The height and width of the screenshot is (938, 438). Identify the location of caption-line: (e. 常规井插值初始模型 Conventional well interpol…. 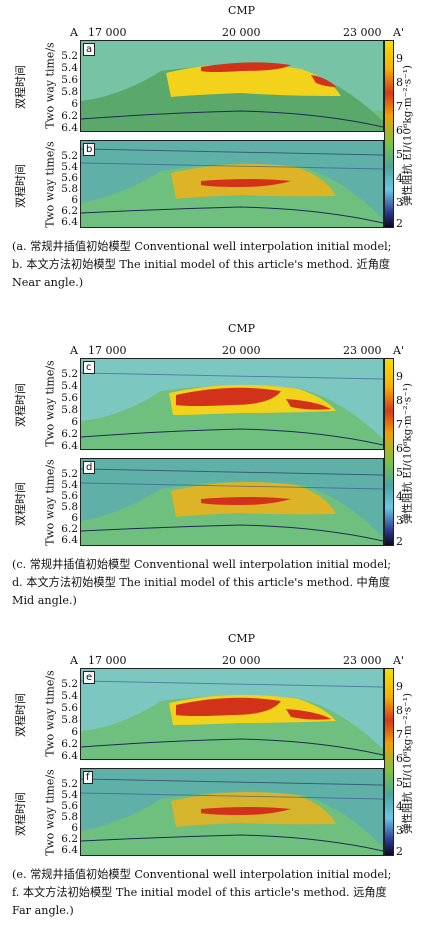
(202, 874).